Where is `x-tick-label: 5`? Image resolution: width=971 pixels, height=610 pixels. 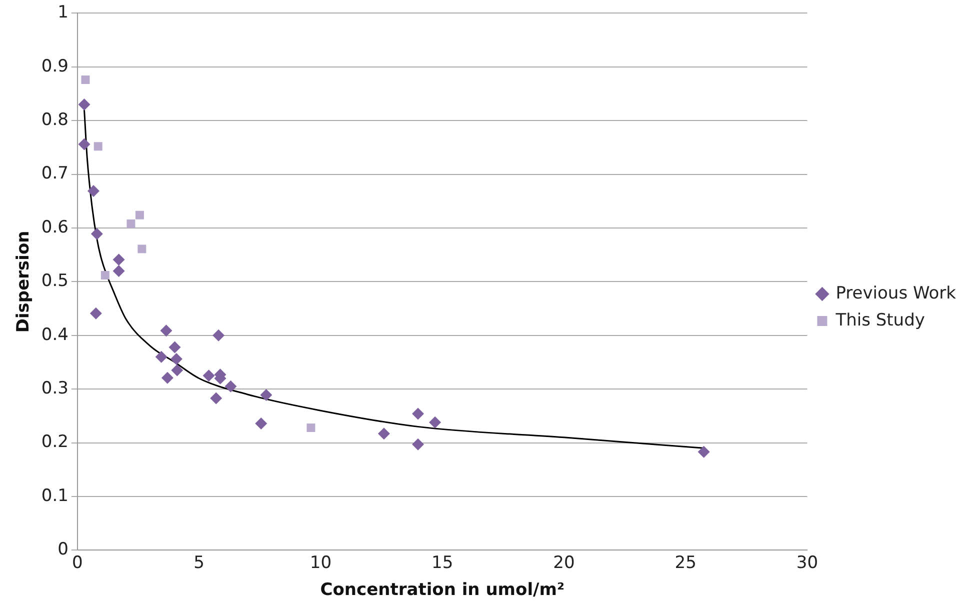 x-tick-label: 5 is located at coordinates (199, 562).